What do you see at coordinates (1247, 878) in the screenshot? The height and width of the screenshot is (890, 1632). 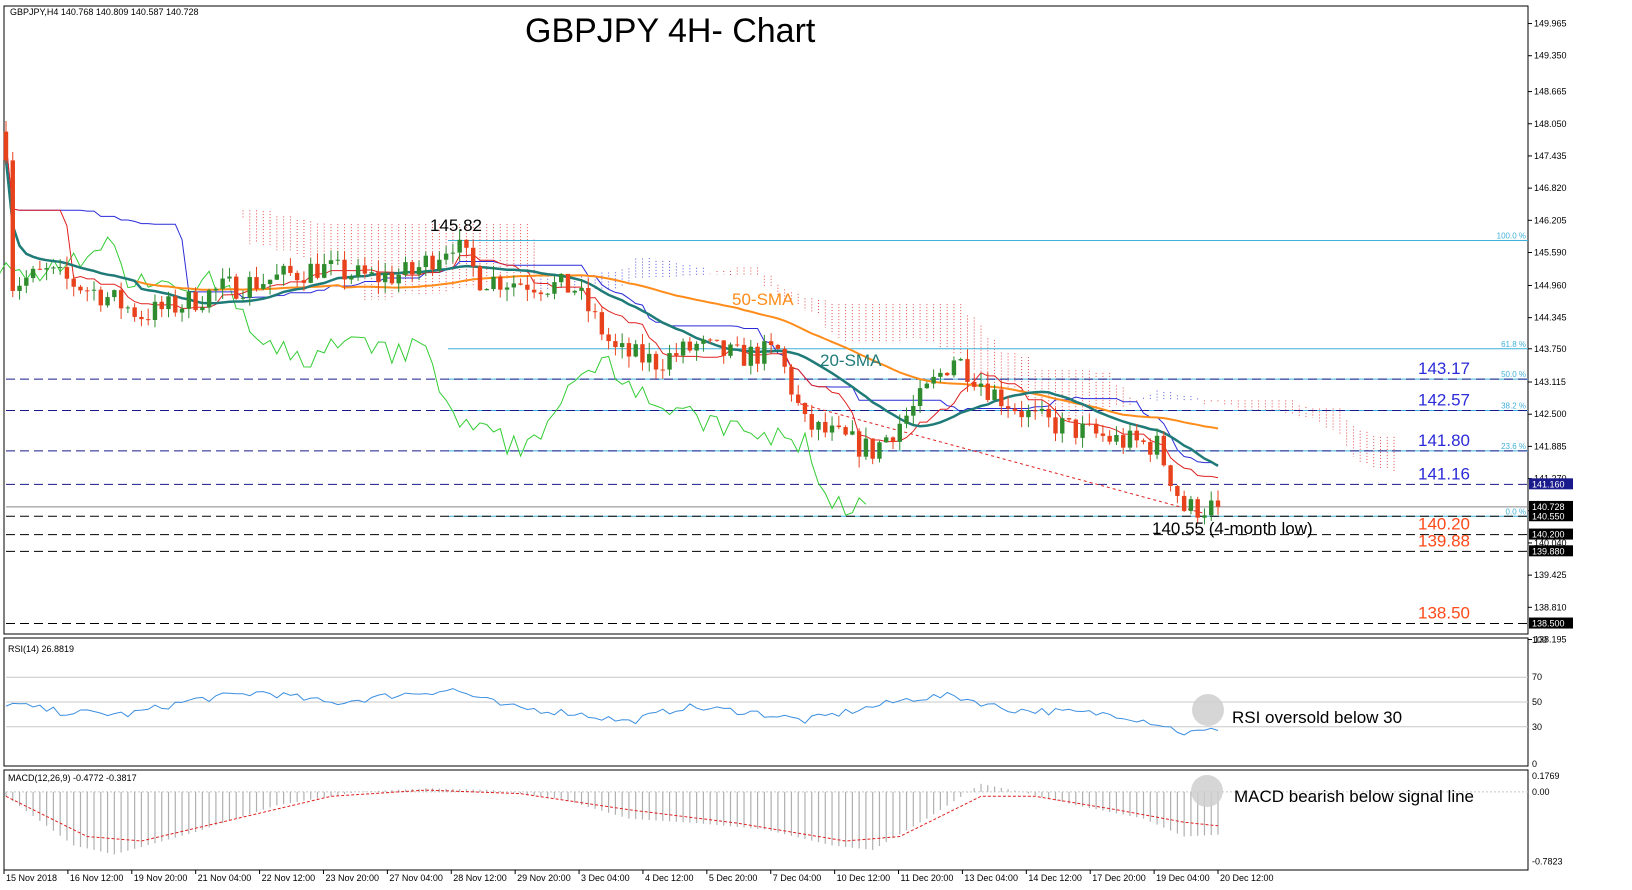 I see `time-tick-label: 20 Dec 12:00` at bounding box center [1247, 878].